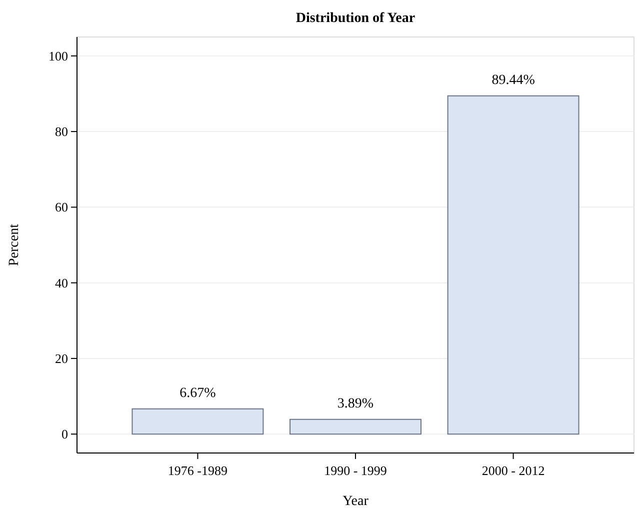 The height and width of the screenshot is (515, 637). I want to click on y-tick-label: 60, so click(61, 207).